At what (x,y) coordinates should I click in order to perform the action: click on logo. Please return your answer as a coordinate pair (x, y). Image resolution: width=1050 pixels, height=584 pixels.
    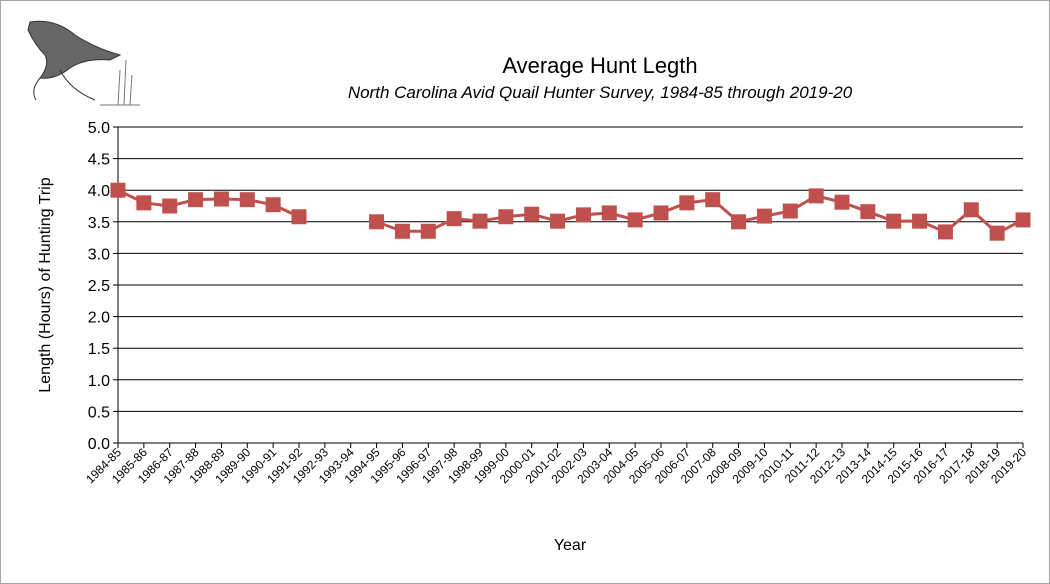
    Looking at the image, I should click on (83, 63).